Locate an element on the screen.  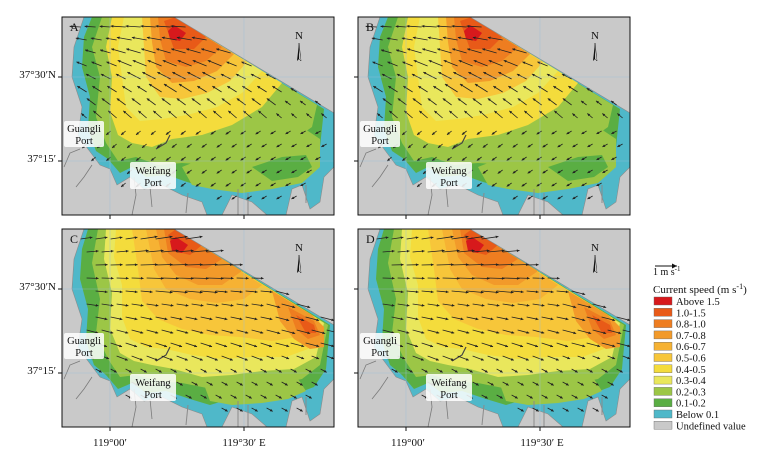
legend-label: Undefined value is located at coordinates (711, 426).